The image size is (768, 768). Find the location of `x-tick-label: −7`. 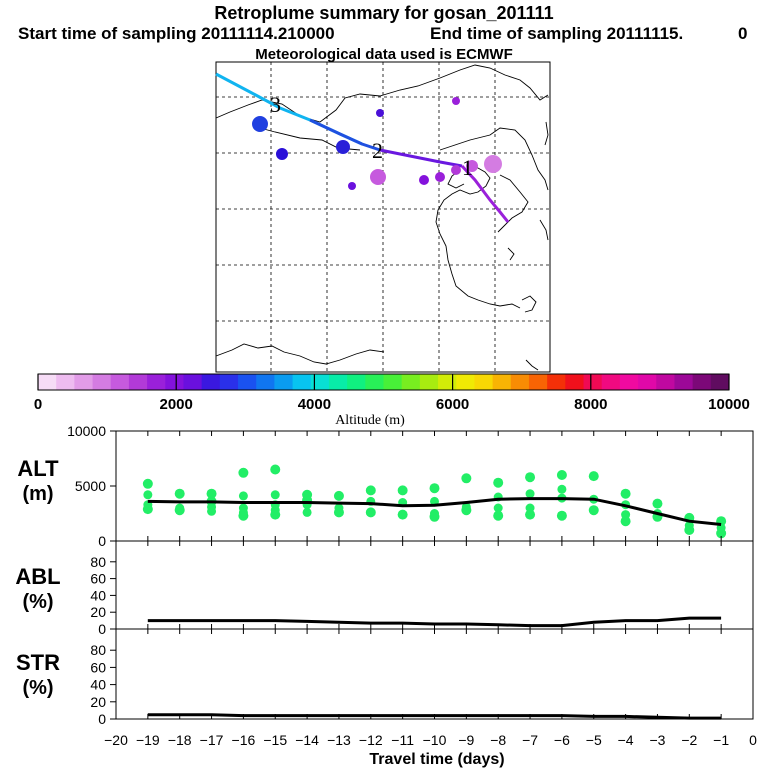

x-tick-label: −7 is located at coordinates (530, 740).